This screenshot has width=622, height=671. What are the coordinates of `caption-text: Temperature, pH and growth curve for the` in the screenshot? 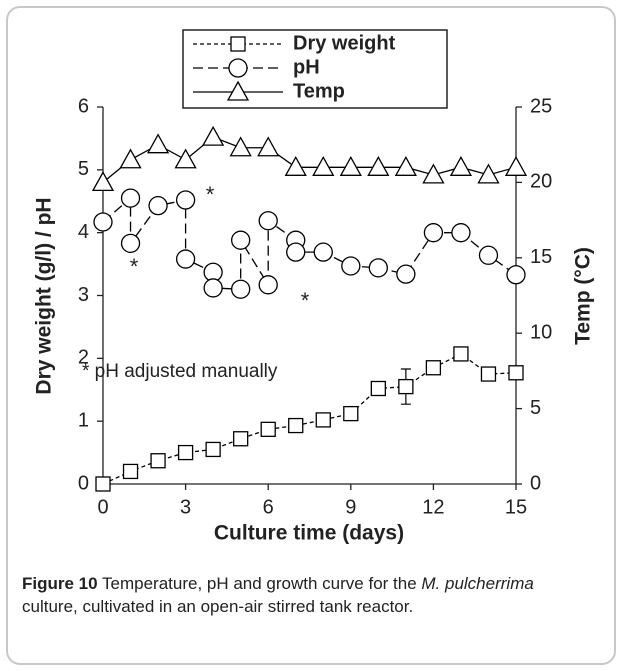 It's located at (259, 583).